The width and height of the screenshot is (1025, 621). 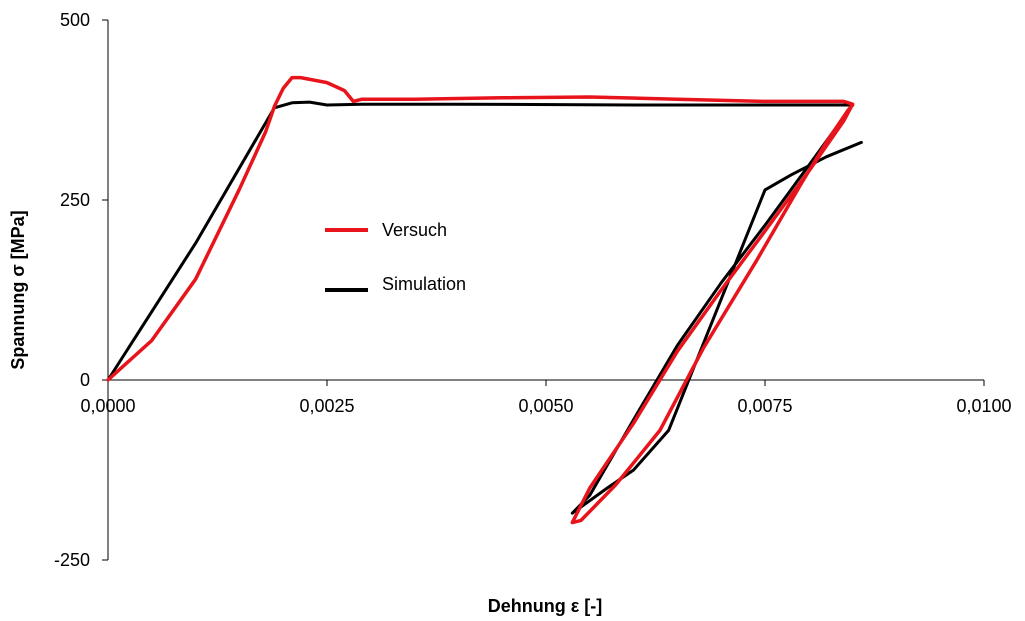 I want to click on y-tick-label: 250, so click(x=75, y=200).